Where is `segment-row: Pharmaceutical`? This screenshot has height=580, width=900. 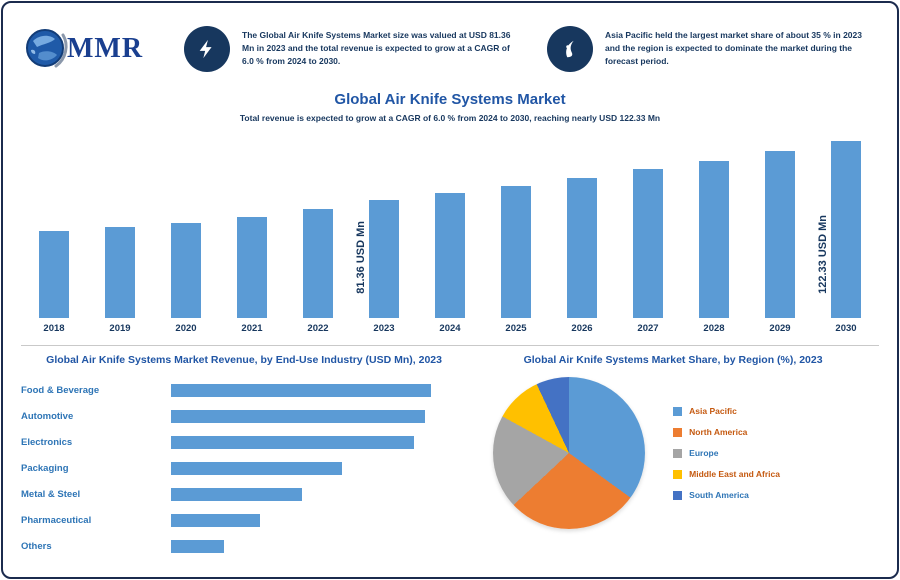
segment-row: Pharmaceutical is located at coordinates (244, 520).